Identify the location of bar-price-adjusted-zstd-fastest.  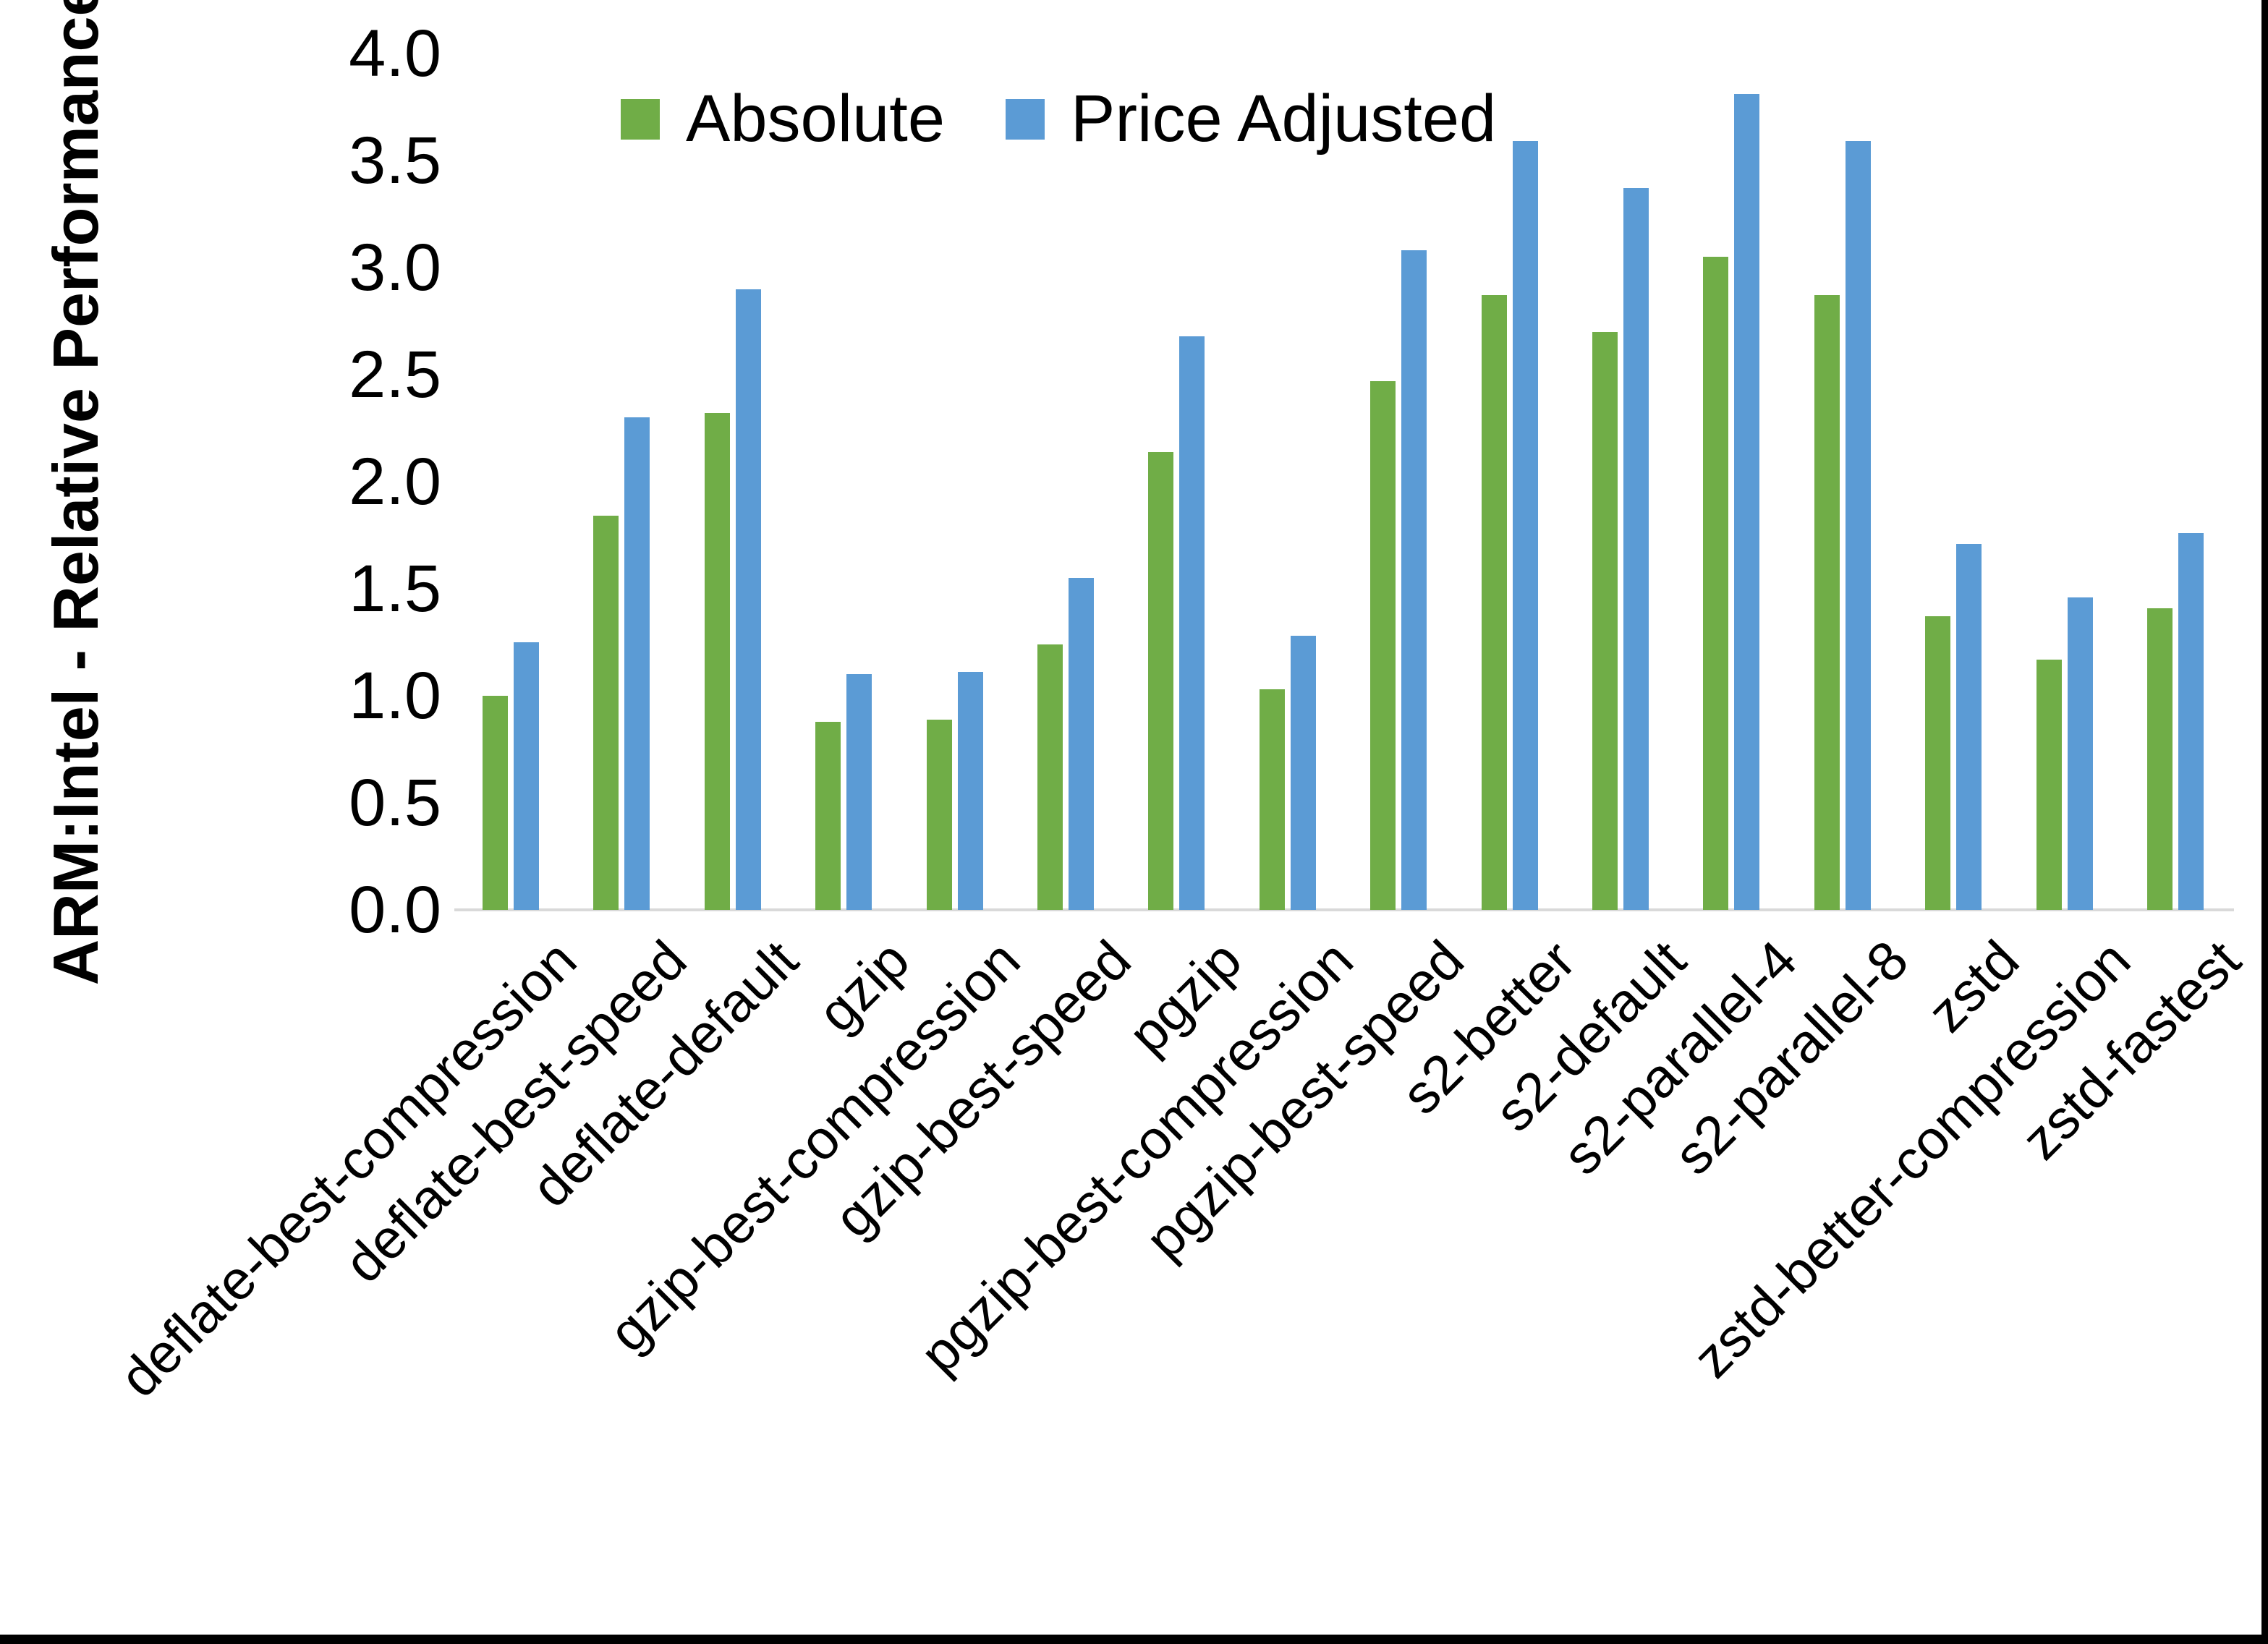
(2191, 721).